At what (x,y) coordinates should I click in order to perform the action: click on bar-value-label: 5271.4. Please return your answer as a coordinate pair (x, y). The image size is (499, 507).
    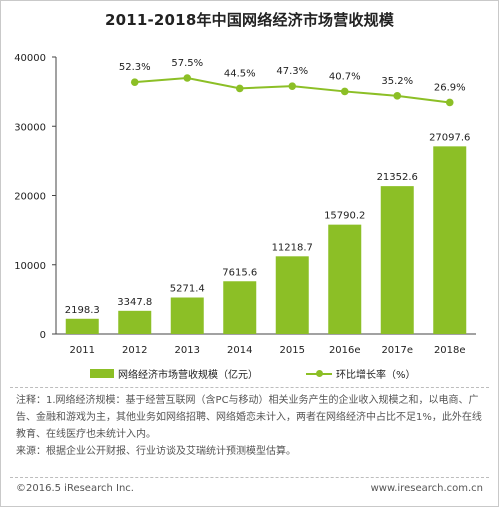
    Looking at the image, I should click on (187, 288).